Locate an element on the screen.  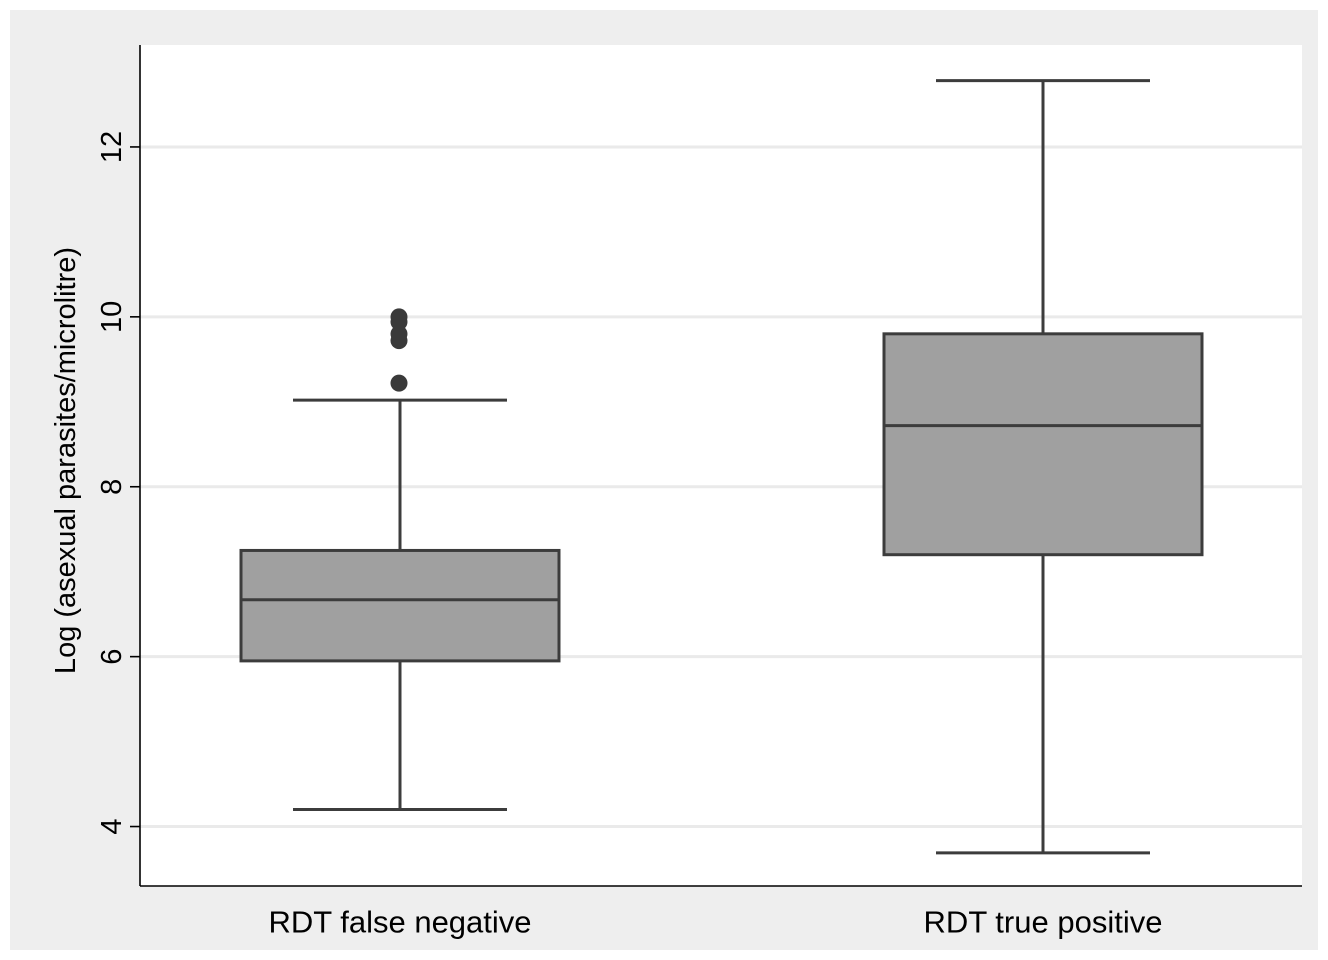
y-tick-label-8: 8 is located at coordinates (112, 487).